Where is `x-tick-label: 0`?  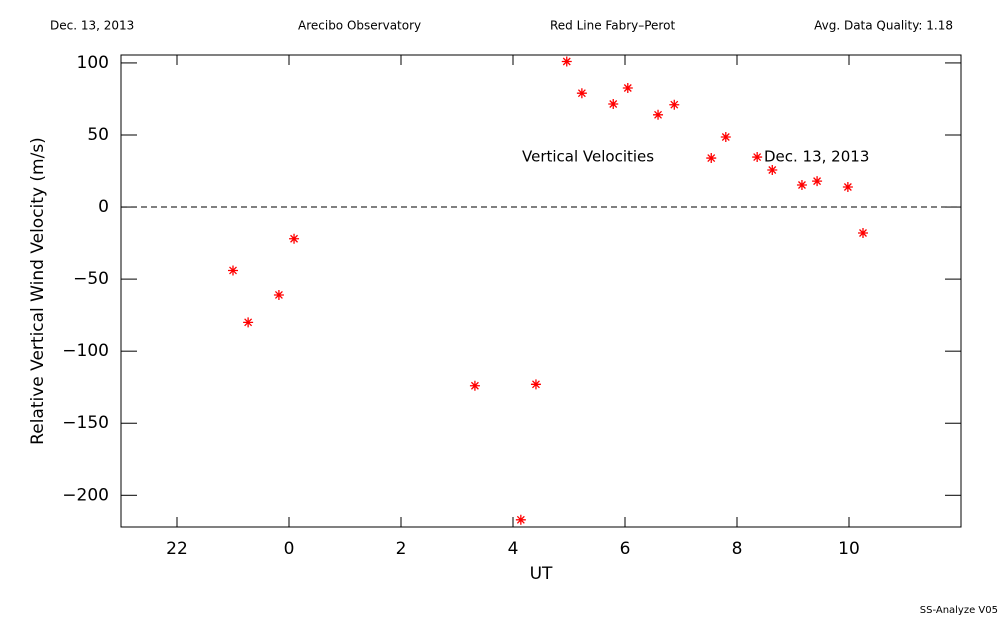 x-tick-label: 0 is located at coordinates (289, 549).